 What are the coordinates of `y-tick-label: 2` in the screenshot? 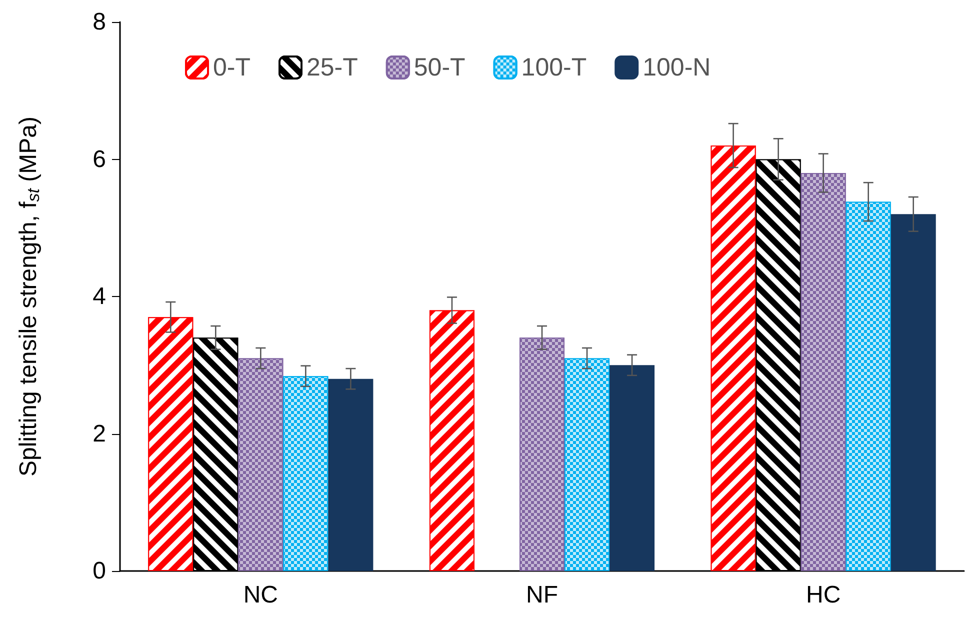 It's located at (99, 434).